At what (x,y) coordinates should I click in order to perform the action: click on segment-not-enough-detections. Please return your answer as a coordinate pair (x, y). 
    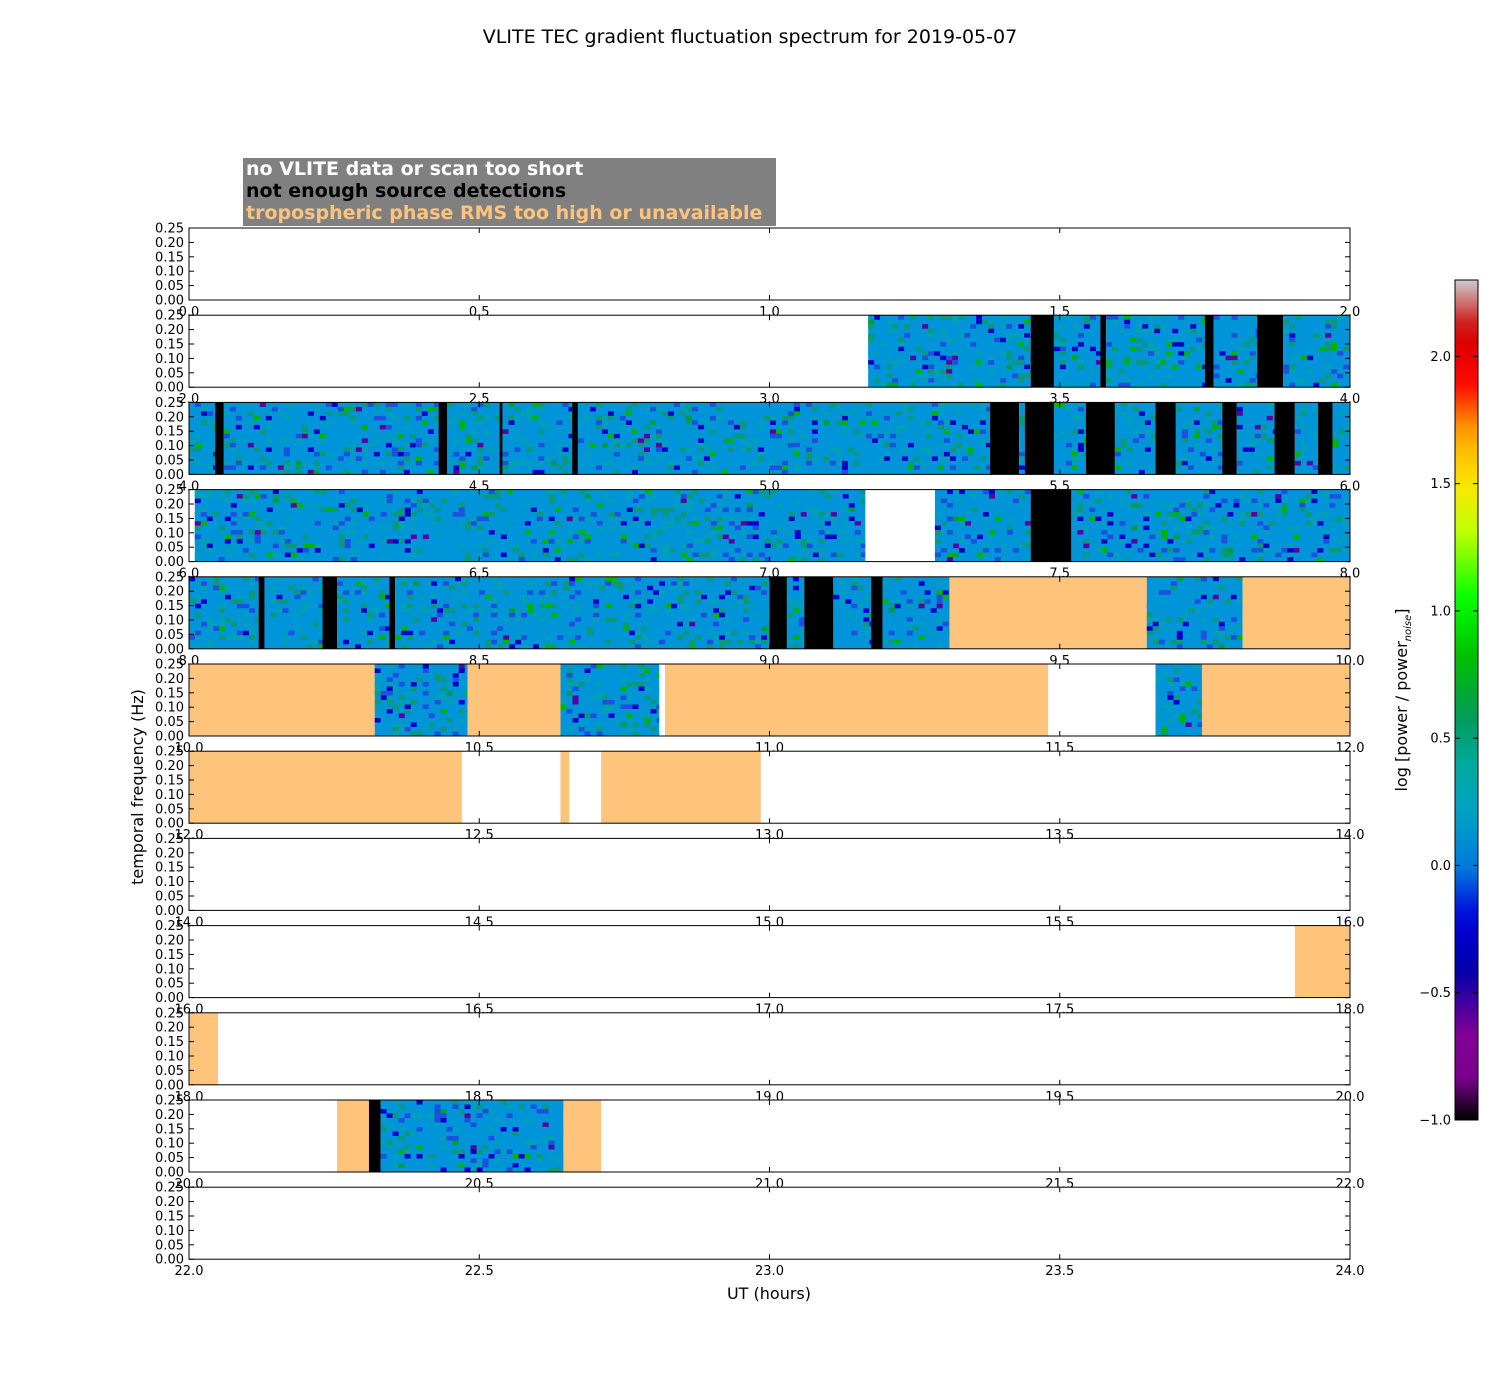
    Looking at the image, I should click on (1042, 351).